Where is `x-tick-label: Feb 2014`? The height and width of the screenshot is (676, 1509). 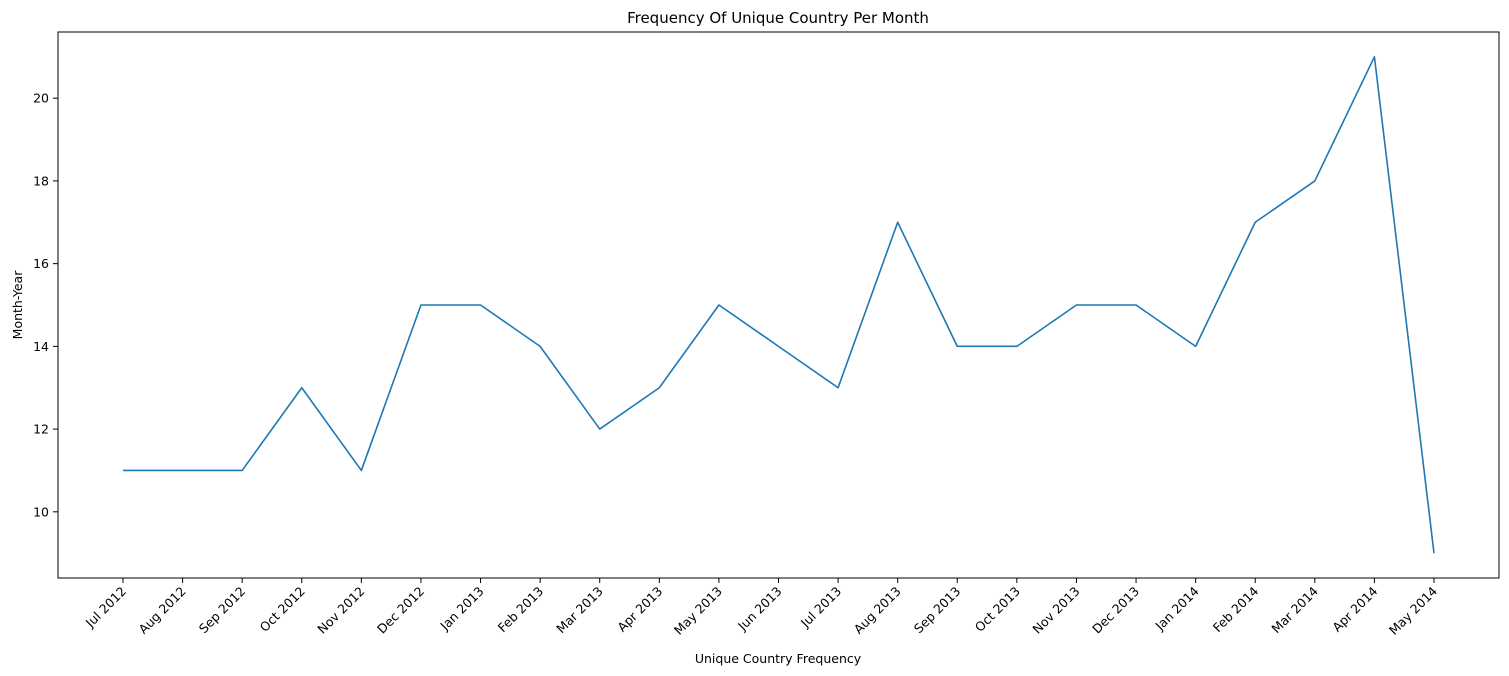 x-tick-label: Feb 2014 is located at coordinates (1236, 609).